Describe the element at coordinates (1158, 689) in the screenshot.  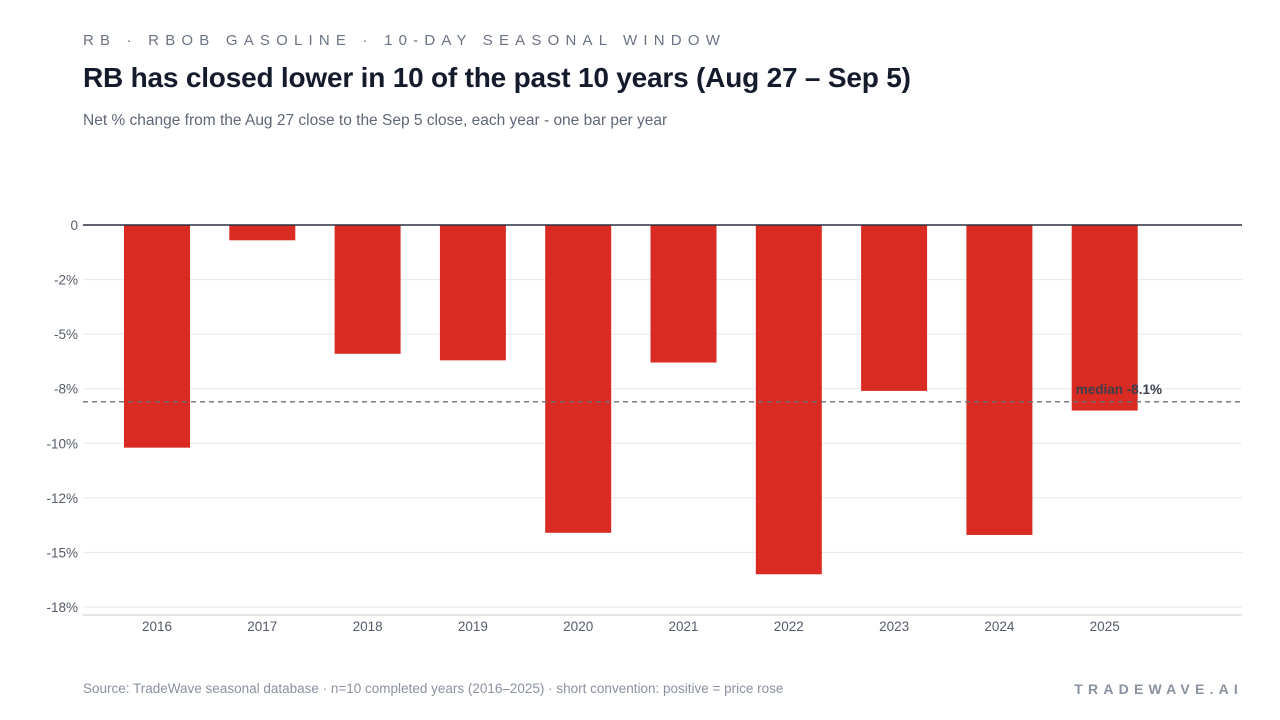
I see `brand-logo: TRADEWAVE.AI` at that location.